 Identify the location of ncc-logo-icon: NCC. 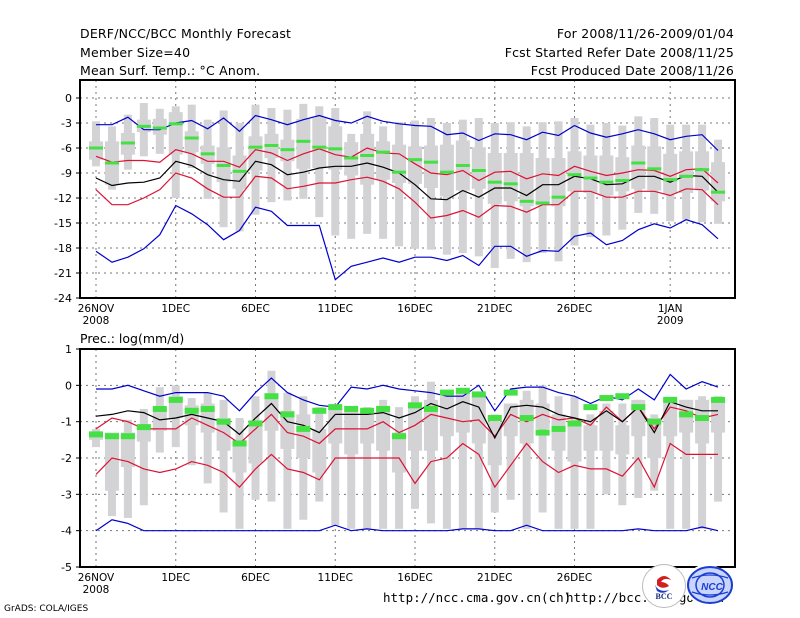
(710, 585).